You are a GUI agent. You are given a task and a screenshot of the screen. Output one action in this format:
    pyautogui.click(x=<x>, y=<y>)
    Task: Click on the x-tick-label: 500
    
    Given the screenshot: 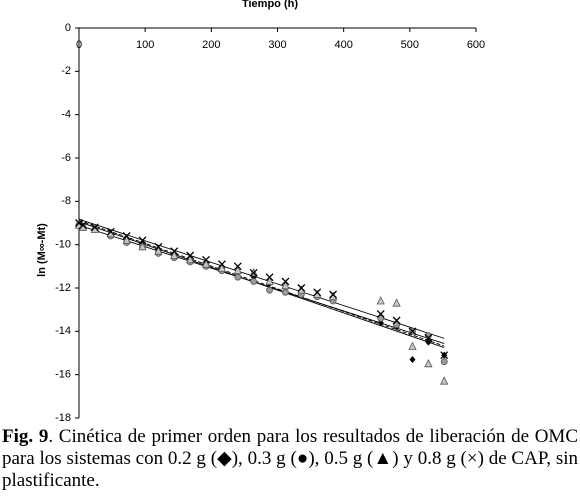 What is the action you would take?
    pyautogui.click(x=410, y=45)
    